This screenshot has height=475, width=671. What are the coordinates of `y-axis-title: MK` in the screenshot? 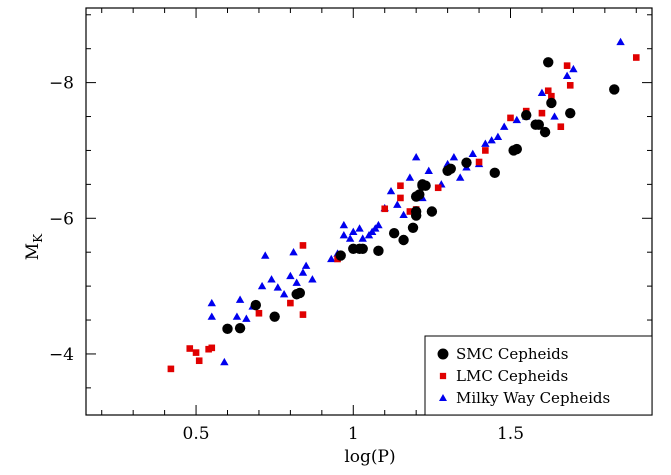 It's located at (34, 246).